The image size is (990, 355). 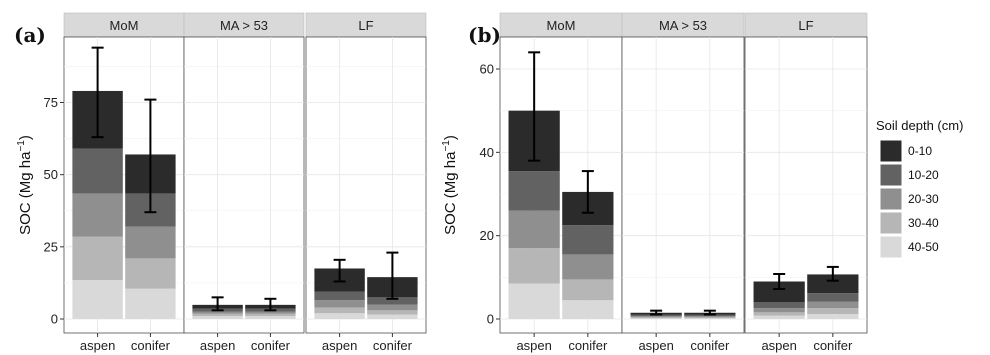 What do you see at coordinates (51, 174) in the screenshot?
I see `y-tick-label: 50` at bounding box center [51, 174].